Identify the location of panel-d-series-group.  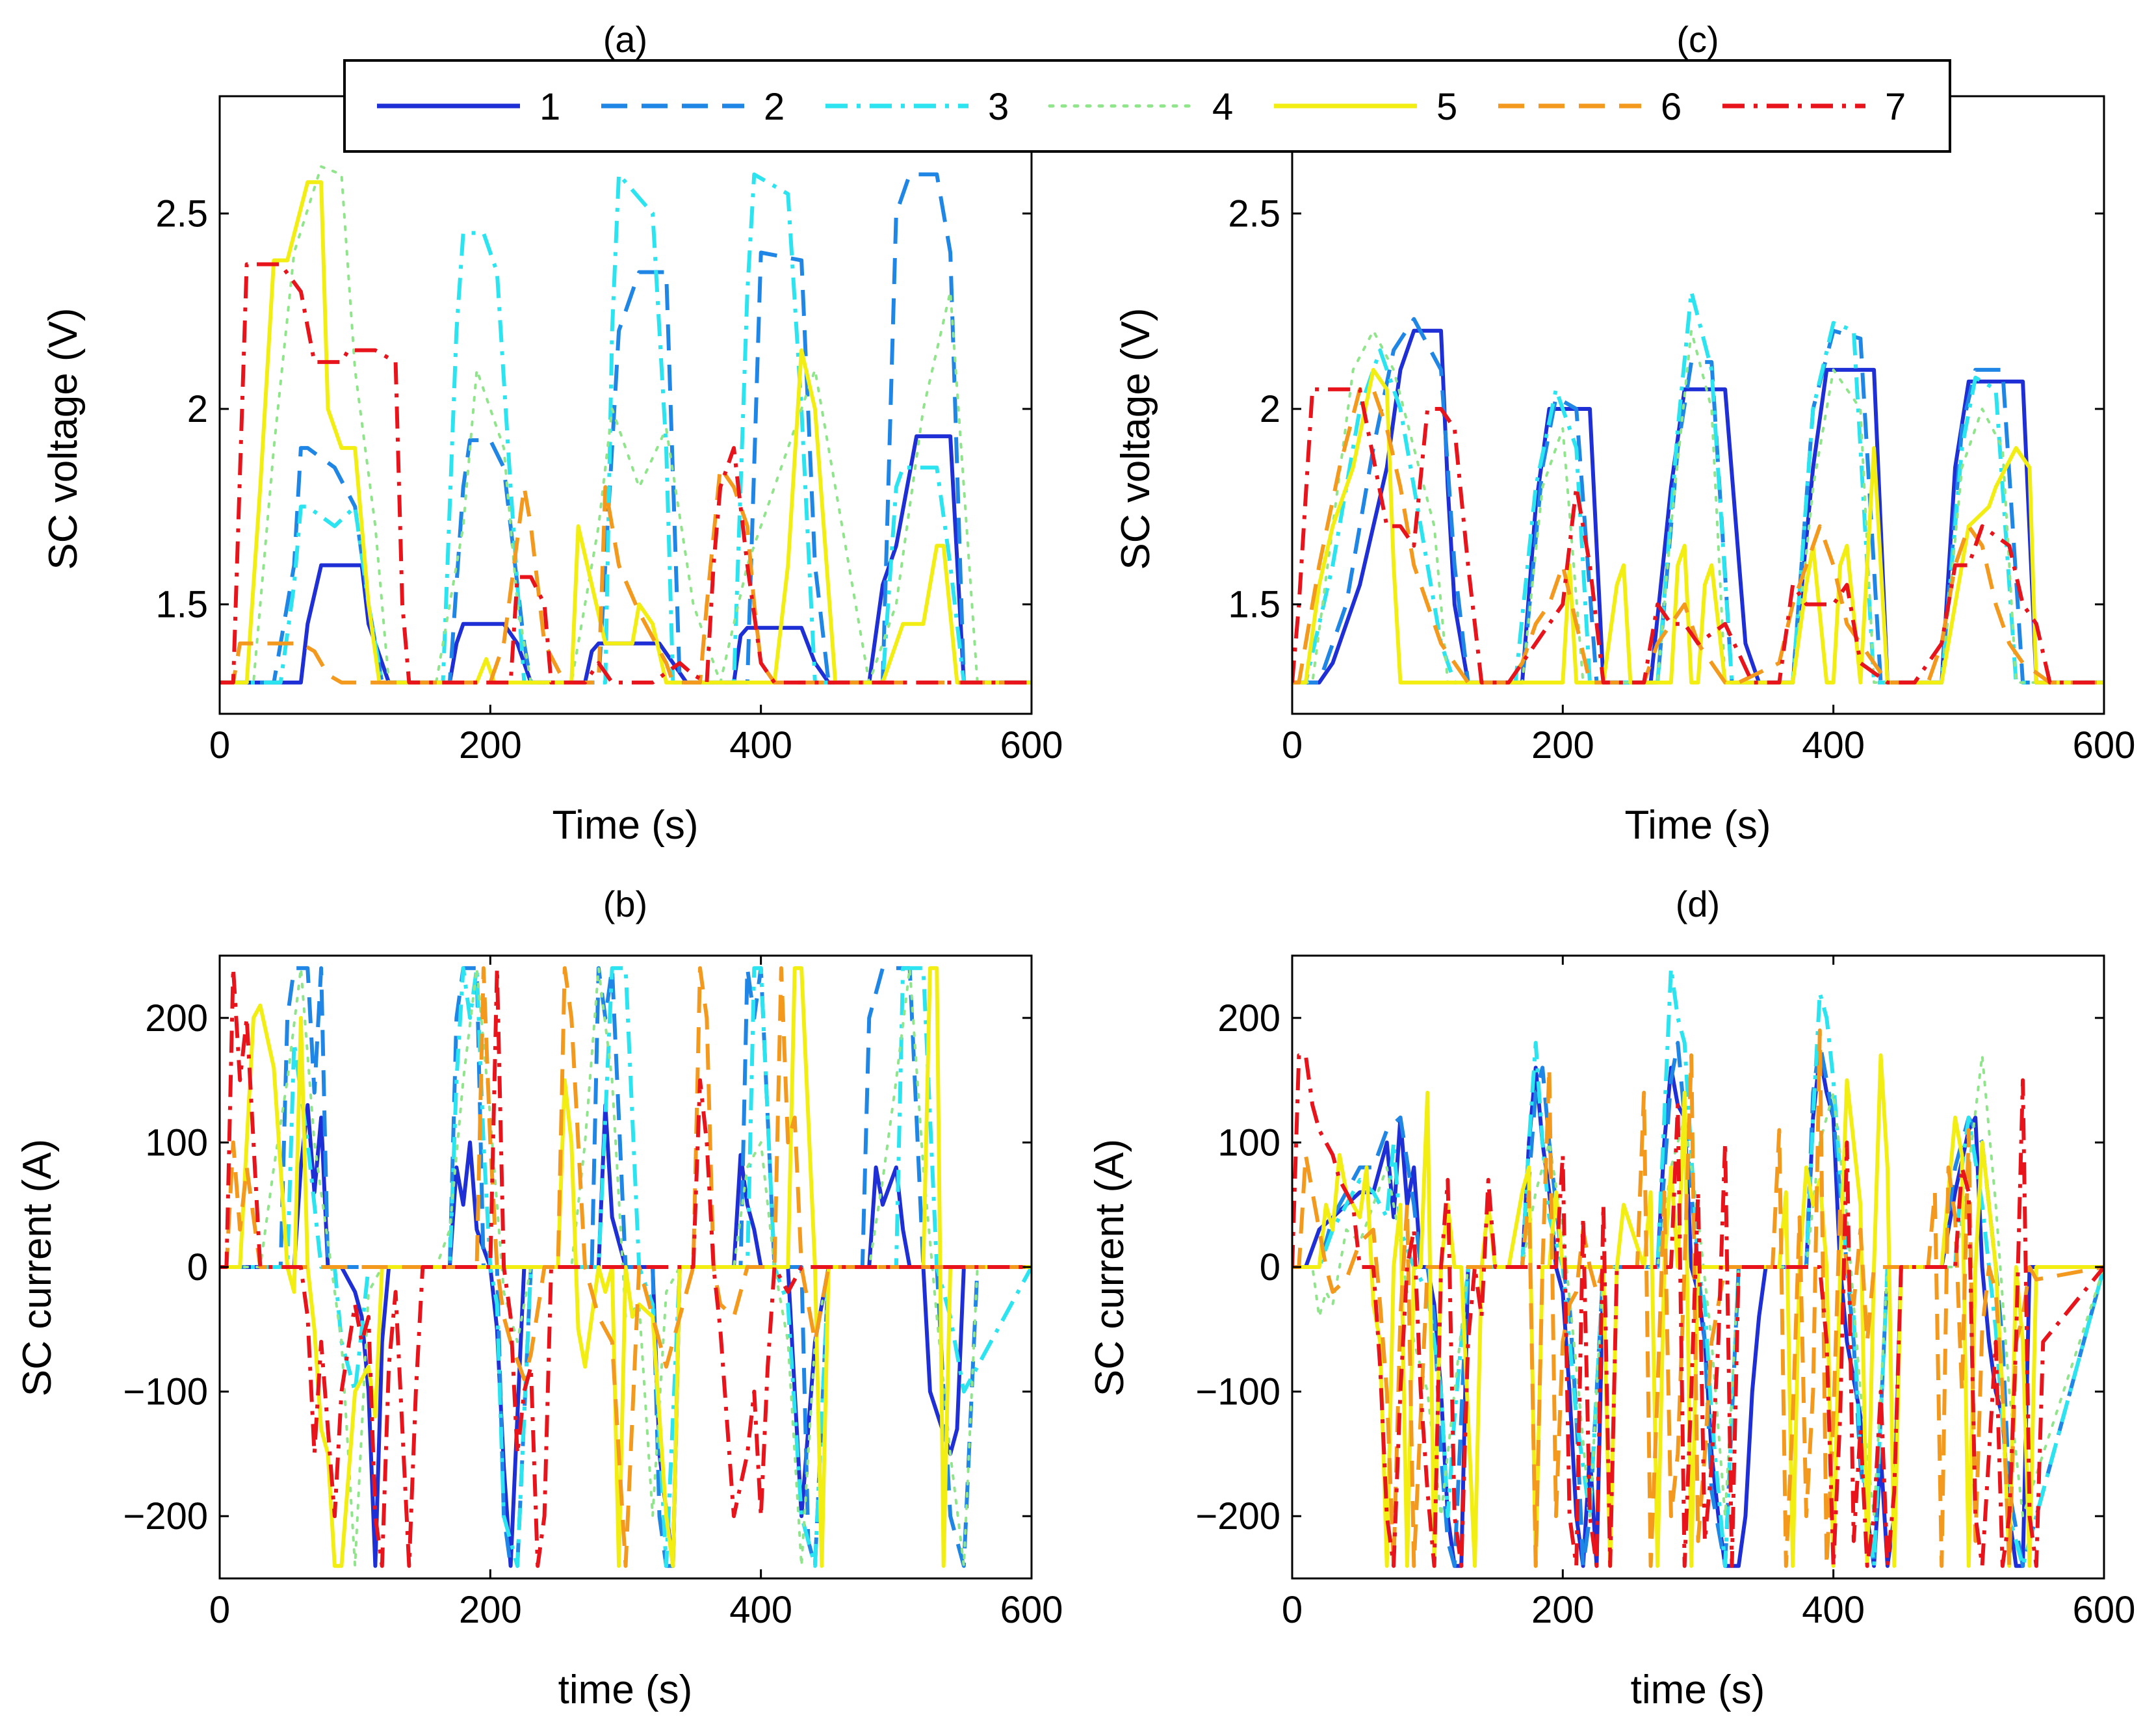
(1698, 1267).